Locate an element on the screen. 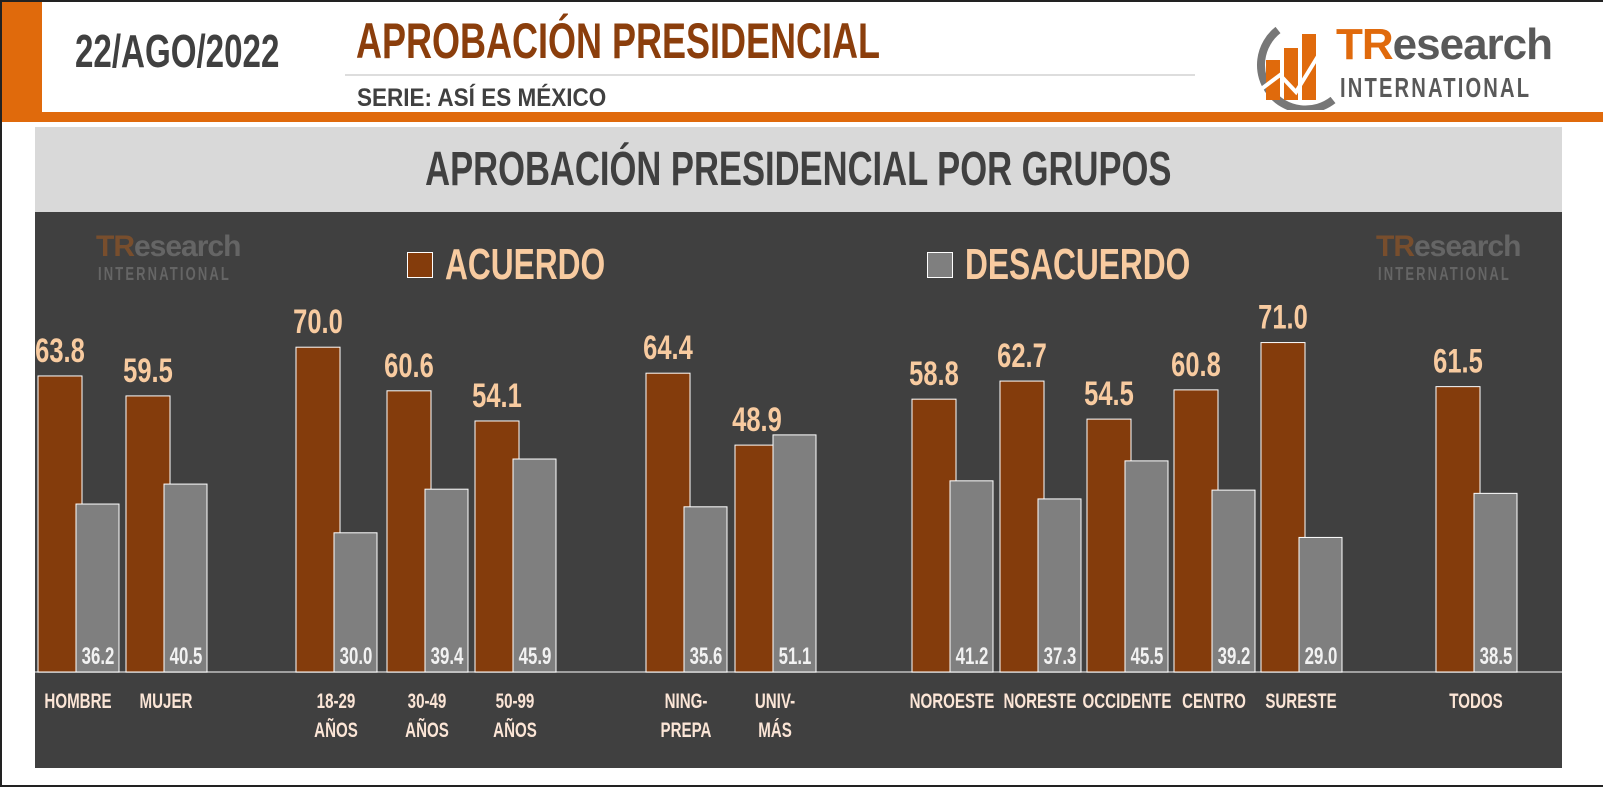  value-label-desacuerdo: 39.4 is located at coordinates (447, 656).